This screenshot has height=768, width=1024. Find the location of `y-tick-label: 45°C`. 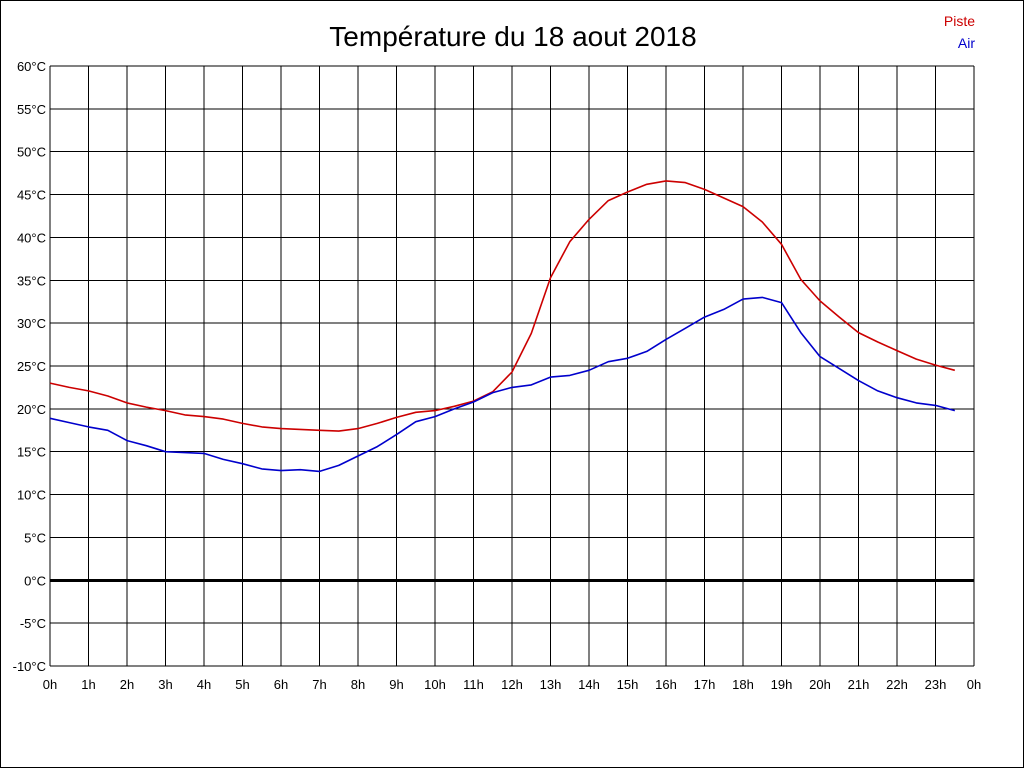

y-tick-label: 45°C is located at coordinates (31, 195).